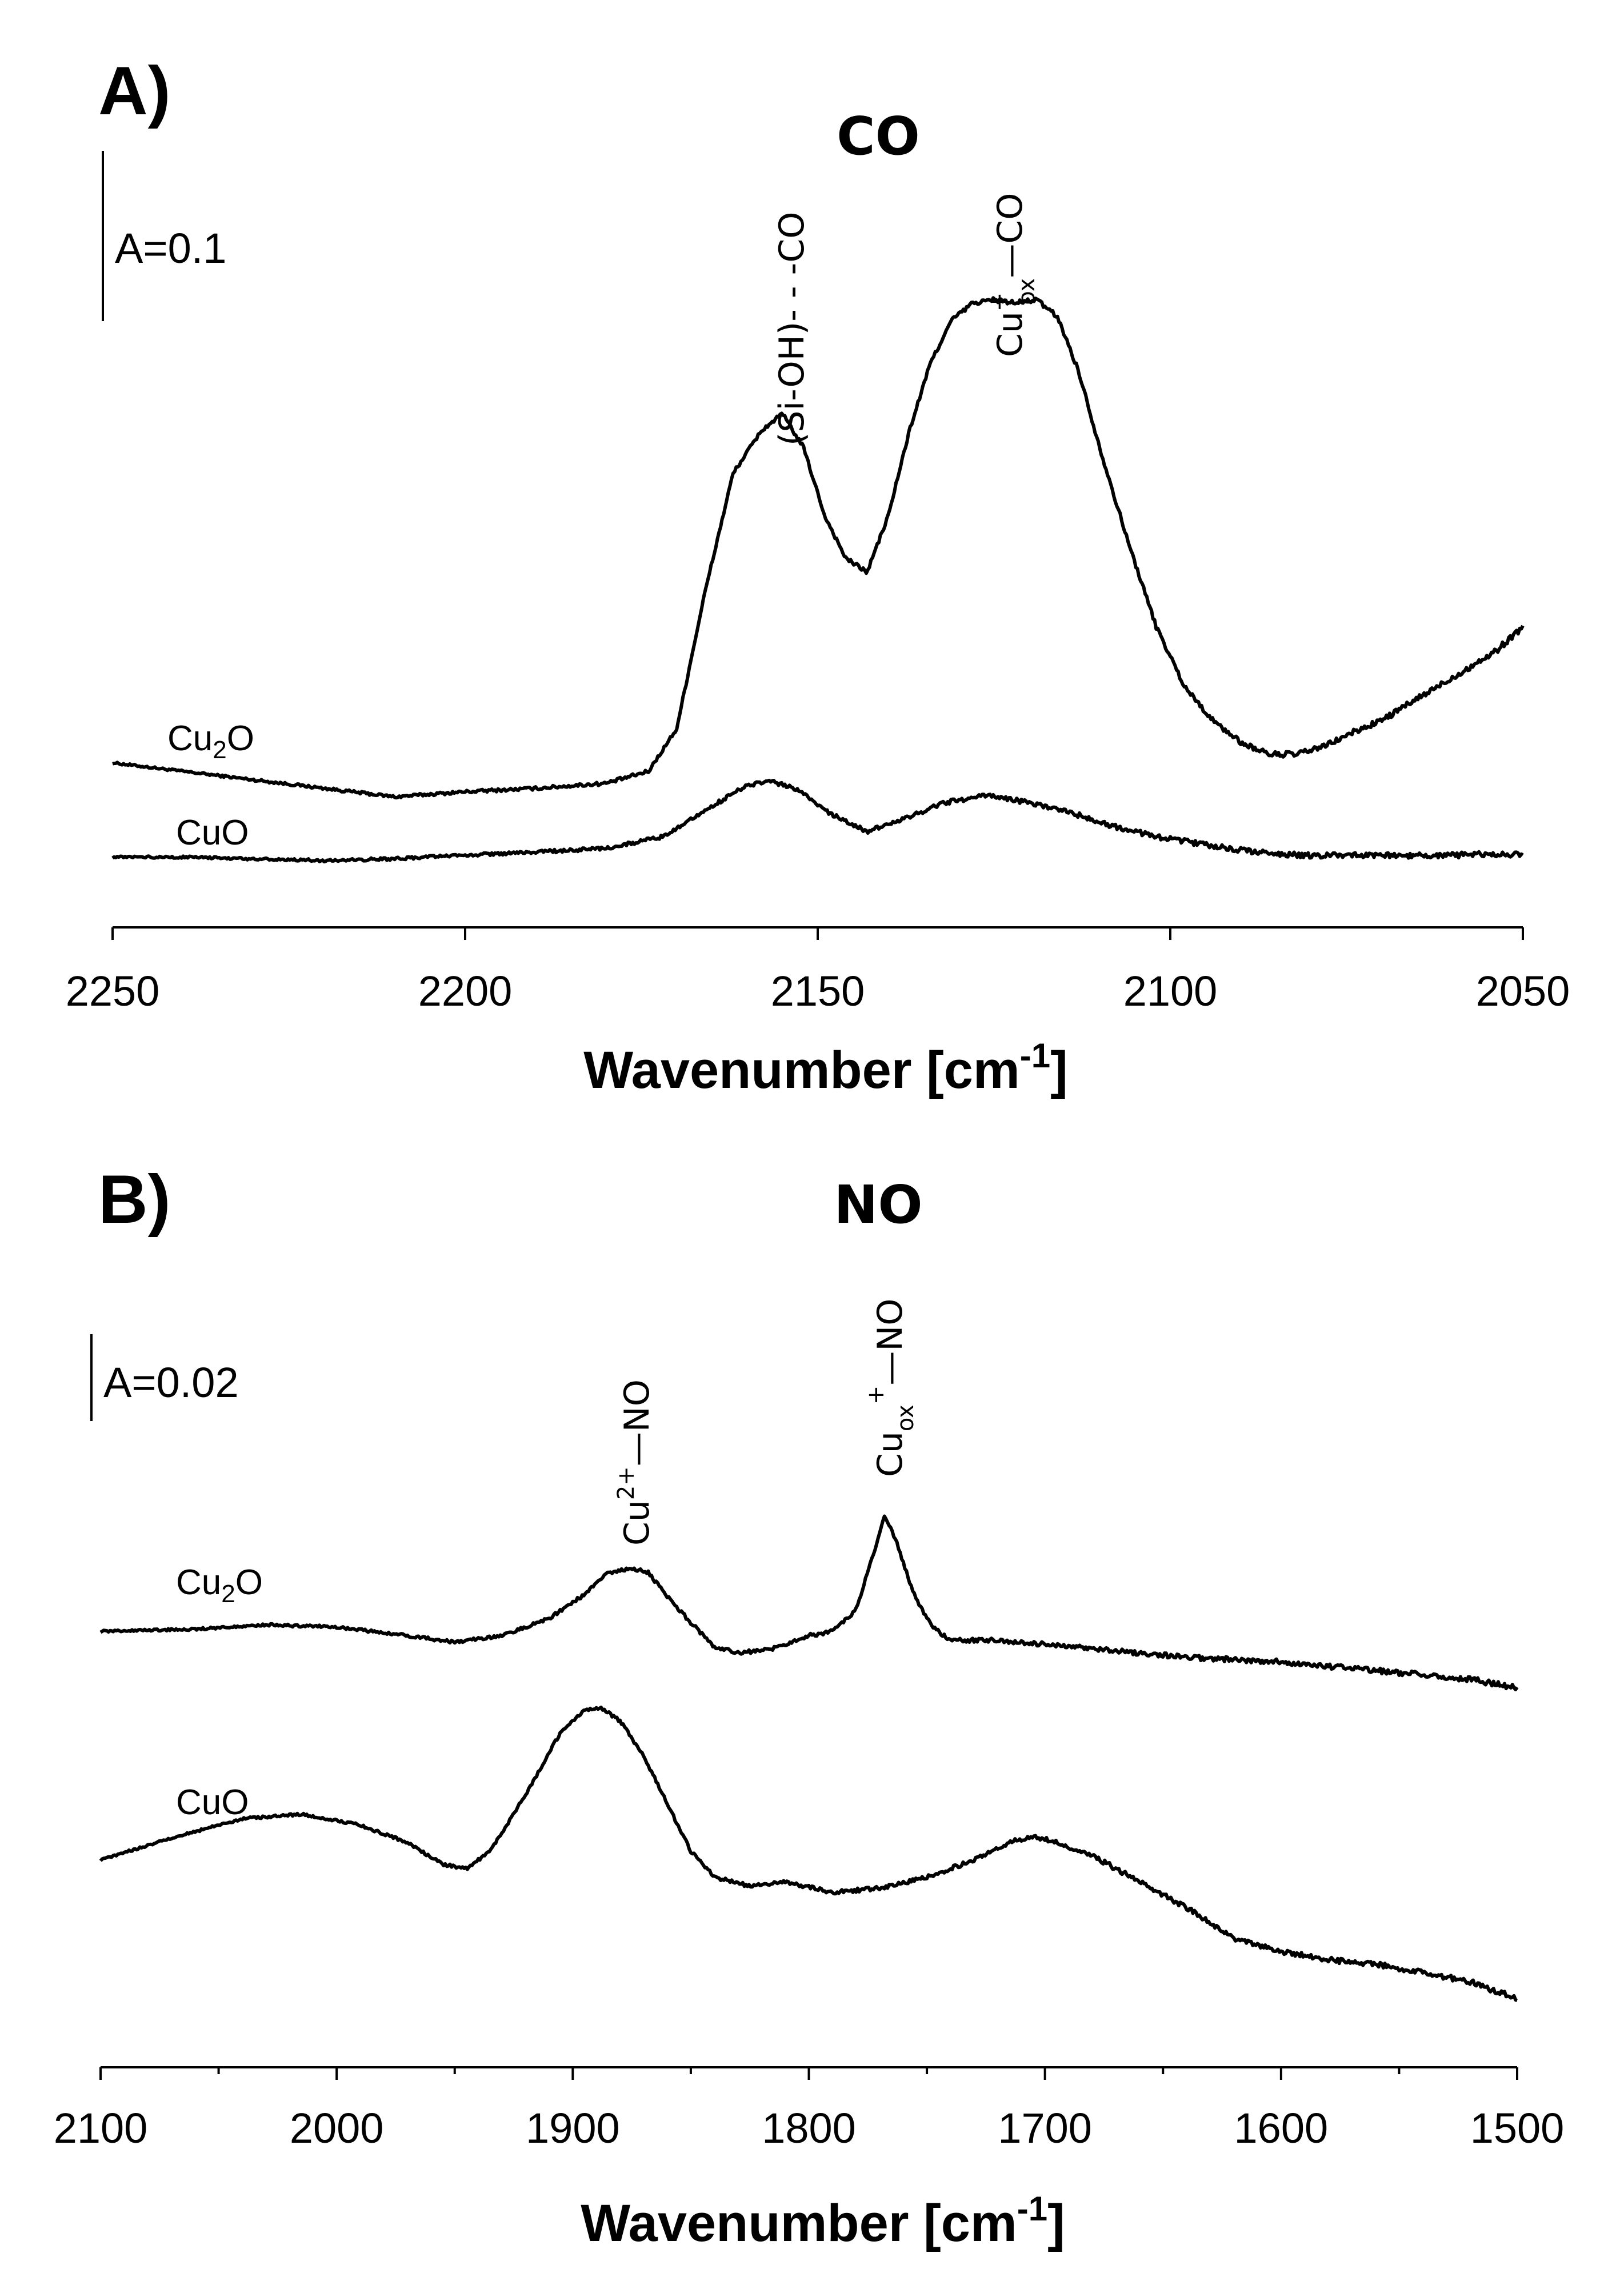 This screenshot has width=1624, height=2269. I want to click on panel-b-scale-label: A=0.02, so click(171, 1382).